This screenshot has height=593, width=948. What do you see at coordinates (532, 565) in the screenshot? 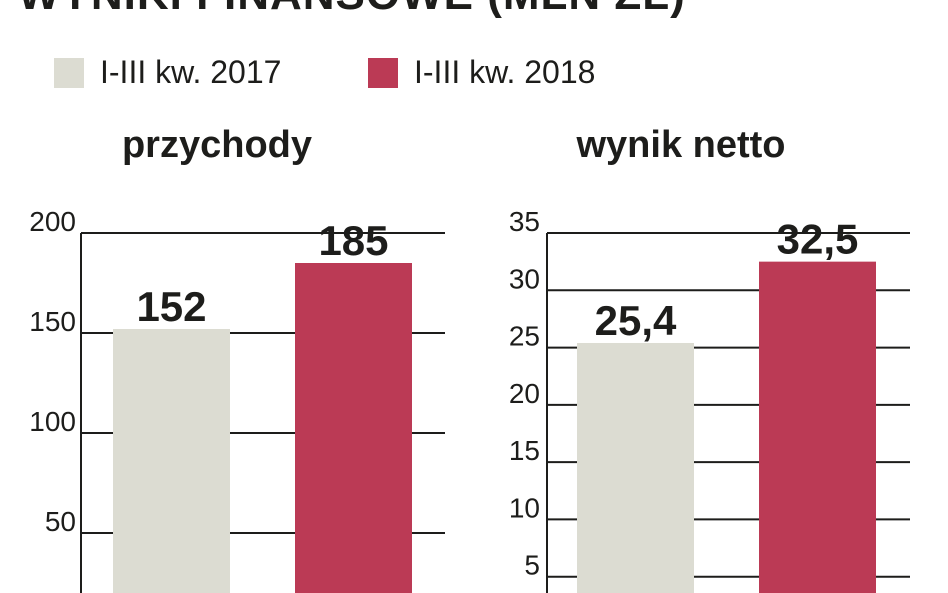
I see `y-tick-label-wynik-netto-5: 5` at bounding box center [532, 565].